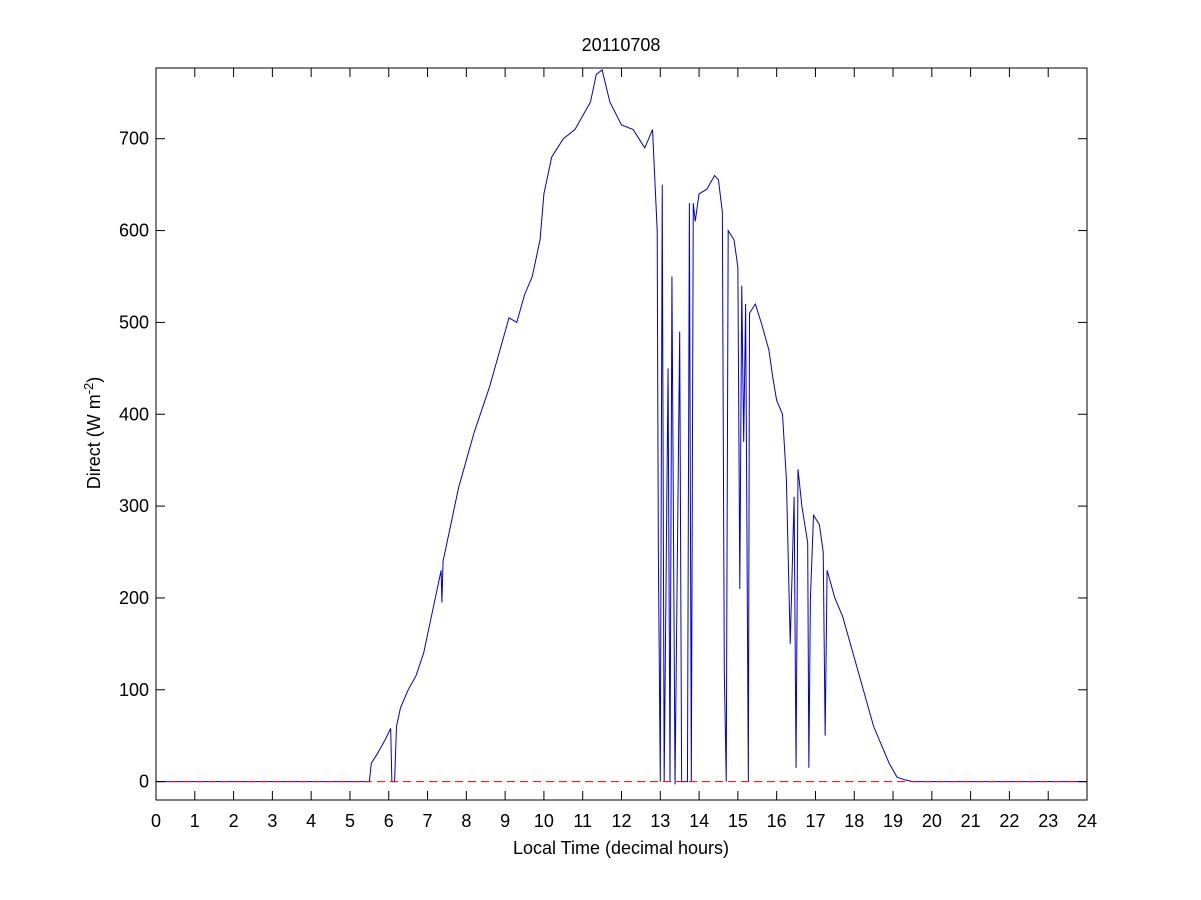 The height and width of the screenshot is (900, 1201). I want to click on x-tick-label: 2, so click(234, 821).